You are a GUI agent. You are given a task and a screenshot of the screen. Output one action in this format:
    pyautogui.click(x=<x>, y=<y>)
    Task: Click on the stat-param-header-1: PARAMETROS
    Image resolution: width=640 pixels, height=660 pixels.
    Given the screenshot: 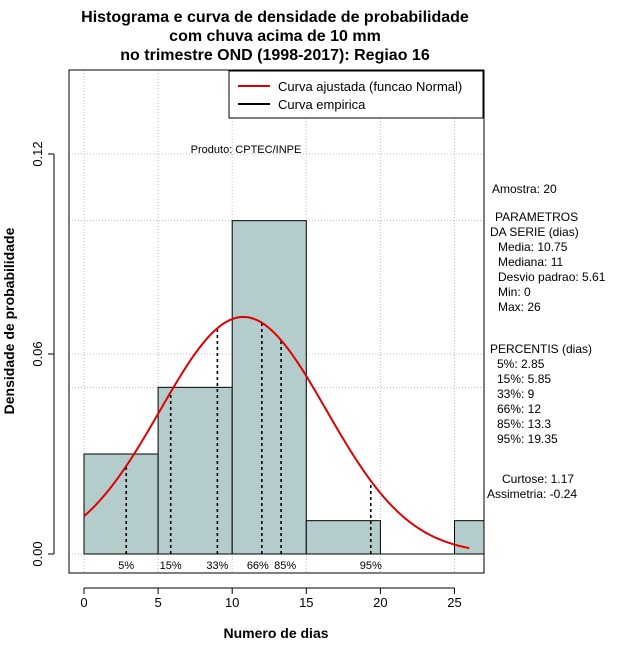 What is the action you would take?
    pyautogui.click(x=536, y=217)
    